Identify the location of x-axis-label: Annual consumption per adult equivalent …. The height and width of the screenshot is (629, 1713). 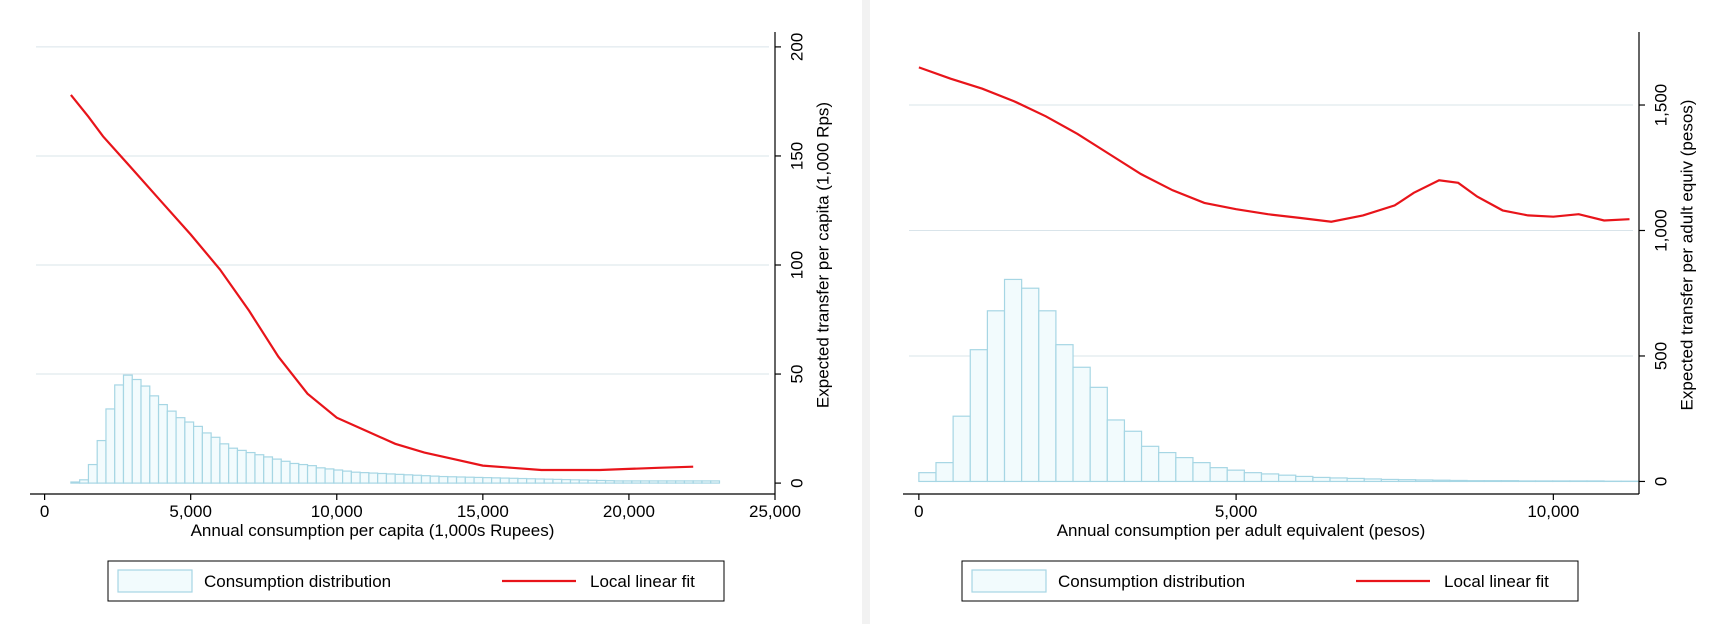
(1241, 530).